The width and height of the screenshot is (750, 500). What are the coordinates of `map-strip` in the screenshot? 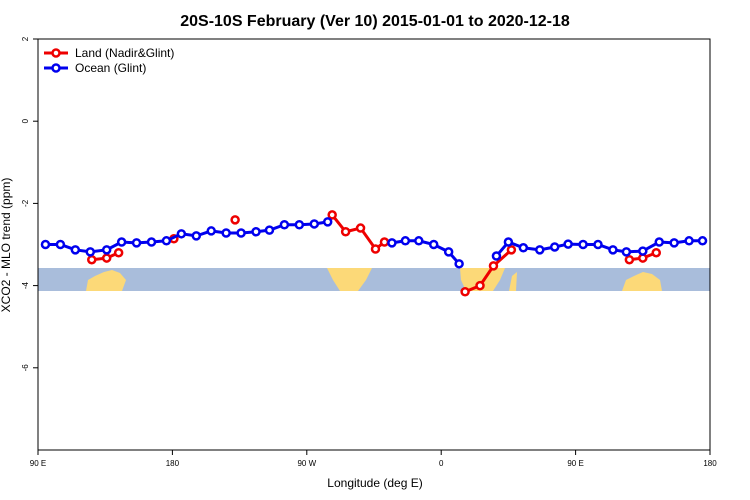 It's located at (374, 279).